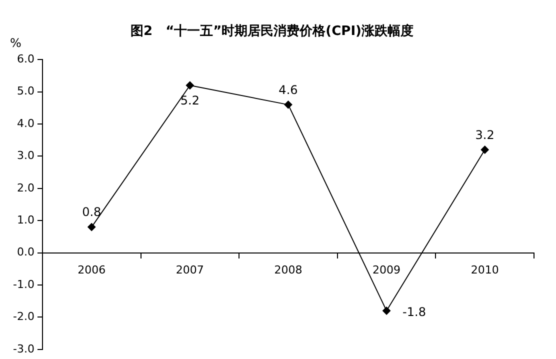 This screenshot has height=359, width=556. Describe the element at coordinates (190, 100) in the screenshot. I see `data-label: 5.2` at that location.